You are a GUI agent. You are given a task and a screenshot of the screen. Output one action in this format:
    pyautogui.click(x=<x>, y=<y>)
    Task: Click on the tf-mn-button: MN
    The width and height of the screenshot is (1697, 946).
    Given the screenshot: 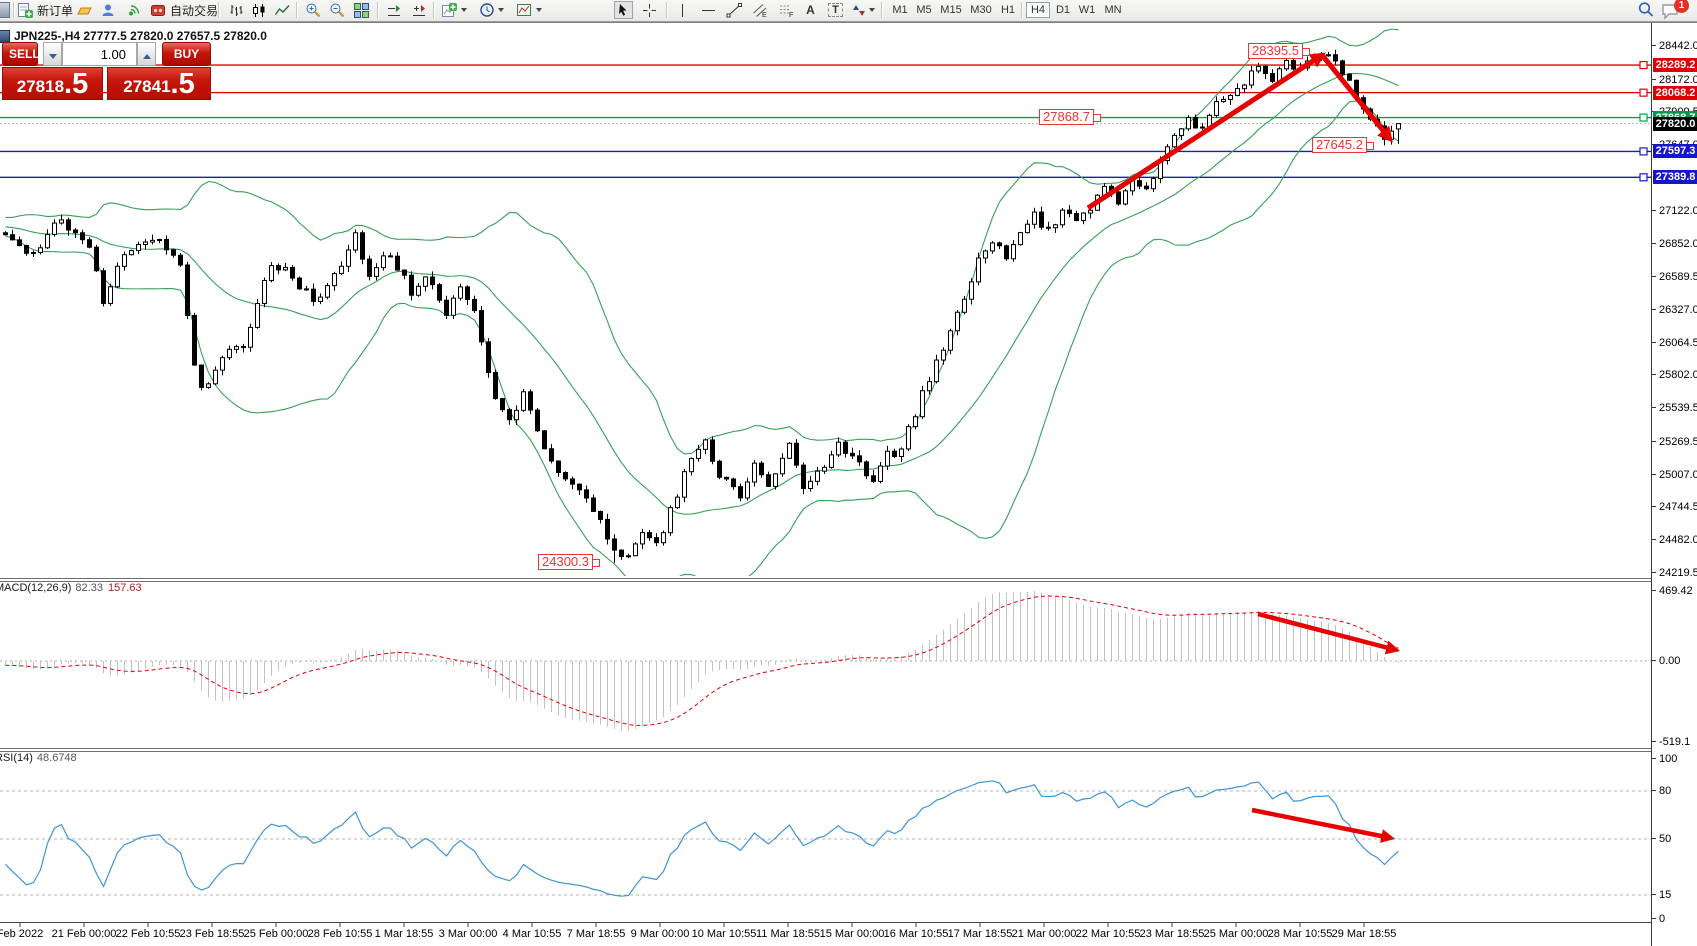 What is the action you would take?
    pyautogui.click(x=1113, y=10)
    